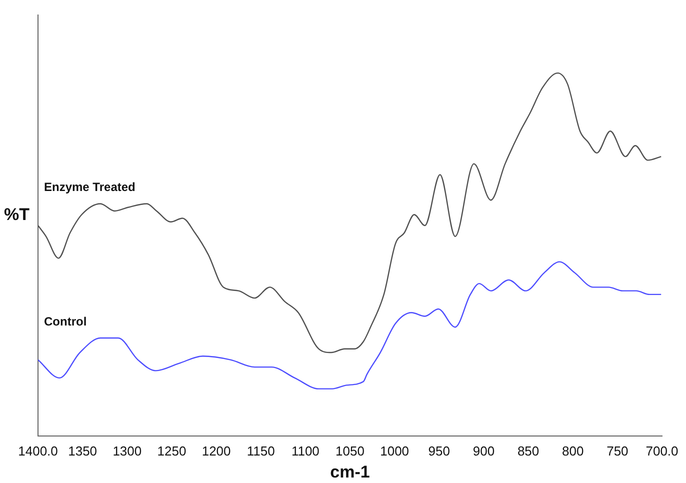 This screenshot has height=483, width=686. What do you see at coordinates (483, 450) in the screenshot?
I see `x-tick-label: 900` at bounding box center [483, 450].